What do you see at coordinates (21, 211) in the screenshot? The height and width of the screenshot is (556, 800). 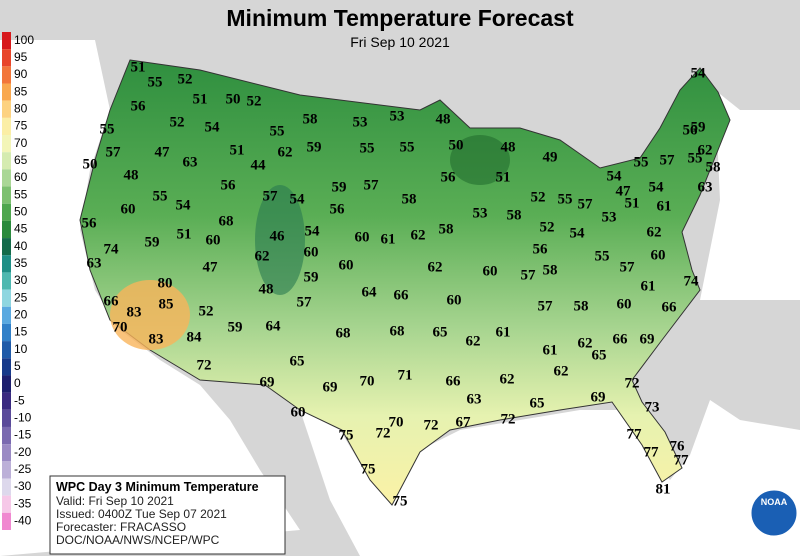 I see `legend-label: 50` at bounding box center [21, 211].